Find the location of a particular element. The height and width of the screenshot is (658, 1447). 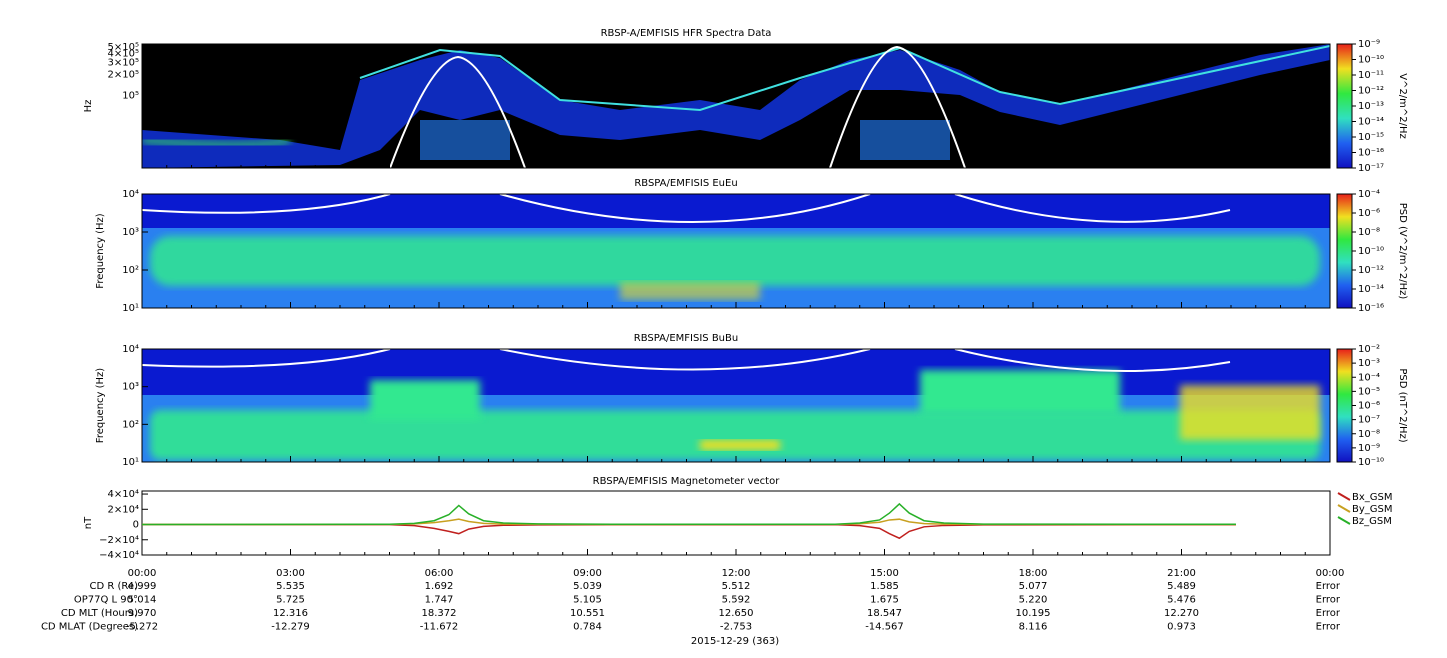

ephemeris-value: 5.014 is located at coordinates (142, 600).